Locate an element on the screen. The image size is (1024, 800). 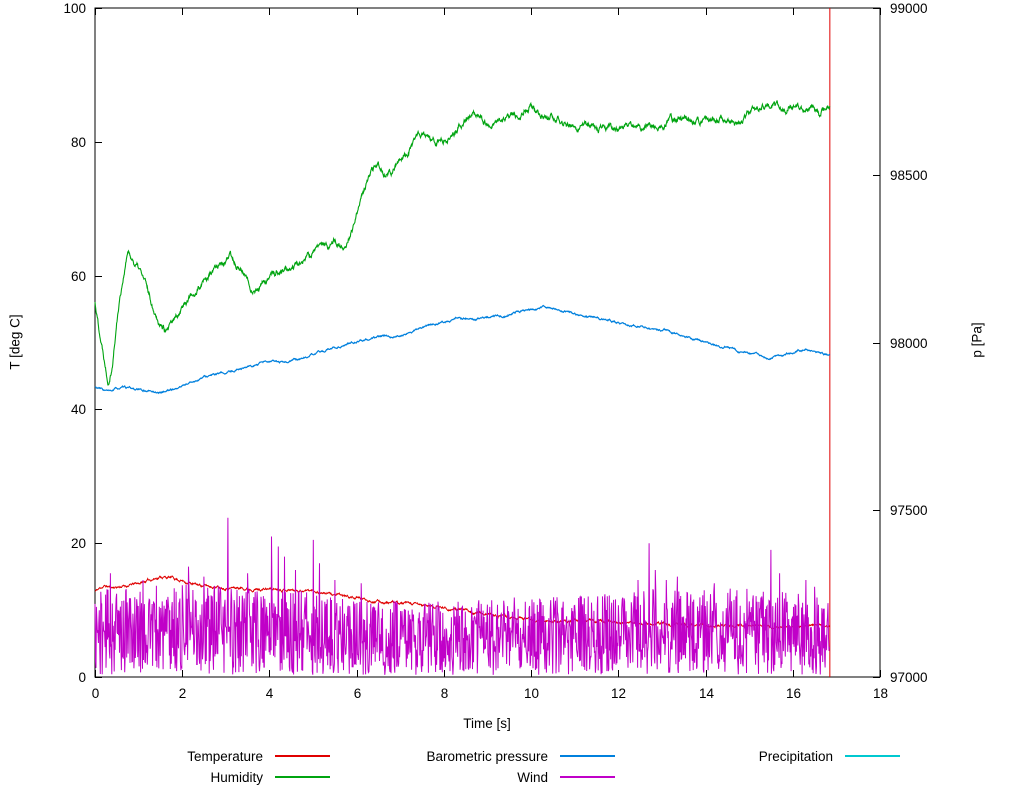
legend-line-barometric-pressure is located at coordinates (587, 756).